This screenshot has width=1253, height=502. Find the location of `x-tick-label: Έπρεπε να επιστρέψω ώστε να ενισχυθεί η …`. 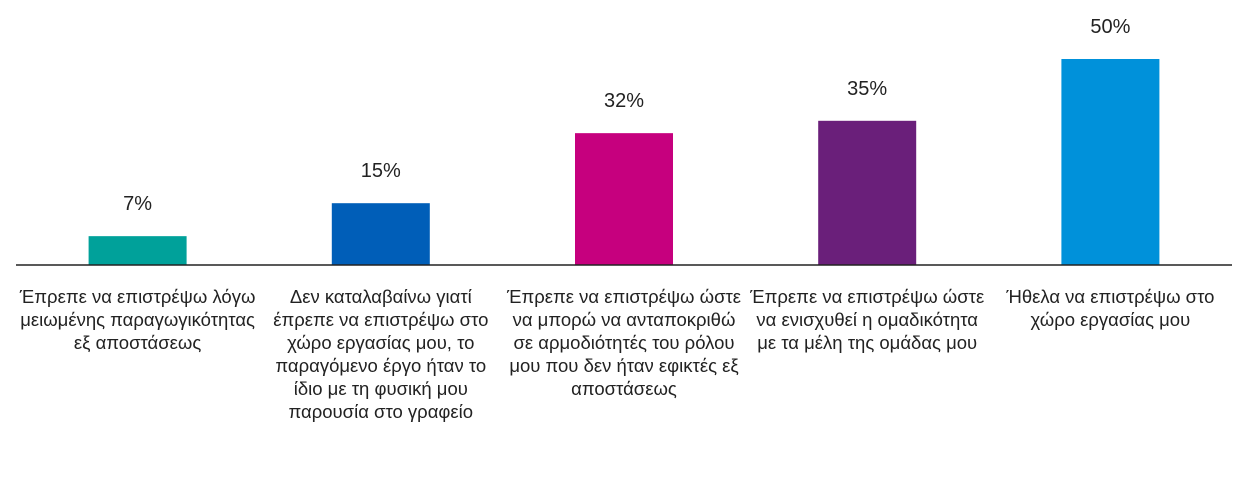

x-tick-label: Έπρεπε να επιστρέψω ώστε να ενισχυθεί η … is located at coordinates (867, 319).